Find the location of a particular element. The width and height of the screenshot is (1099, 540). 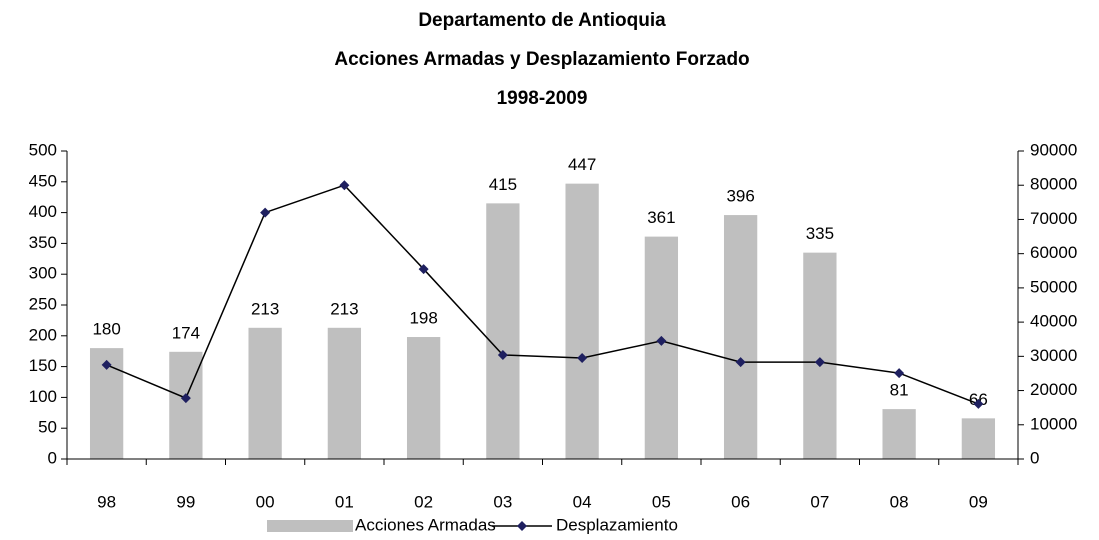

chart-title: Departamento de Antioquia is located at coordinates (542, 20).